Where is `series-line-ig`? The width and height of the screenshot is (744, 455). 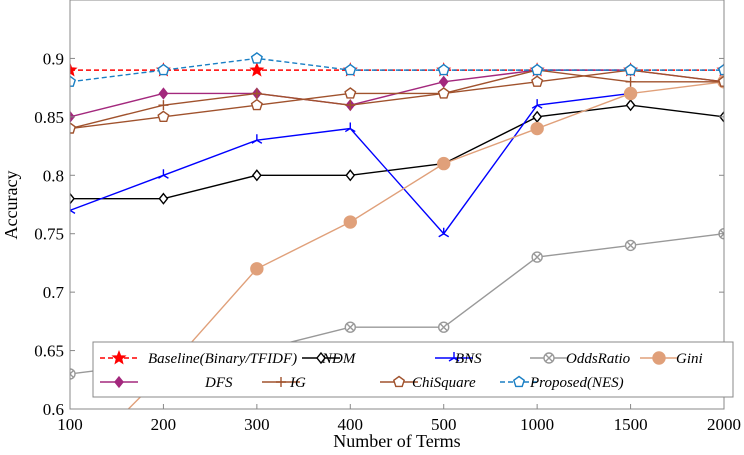
series-line-ig is located at coordinates (397, 99).